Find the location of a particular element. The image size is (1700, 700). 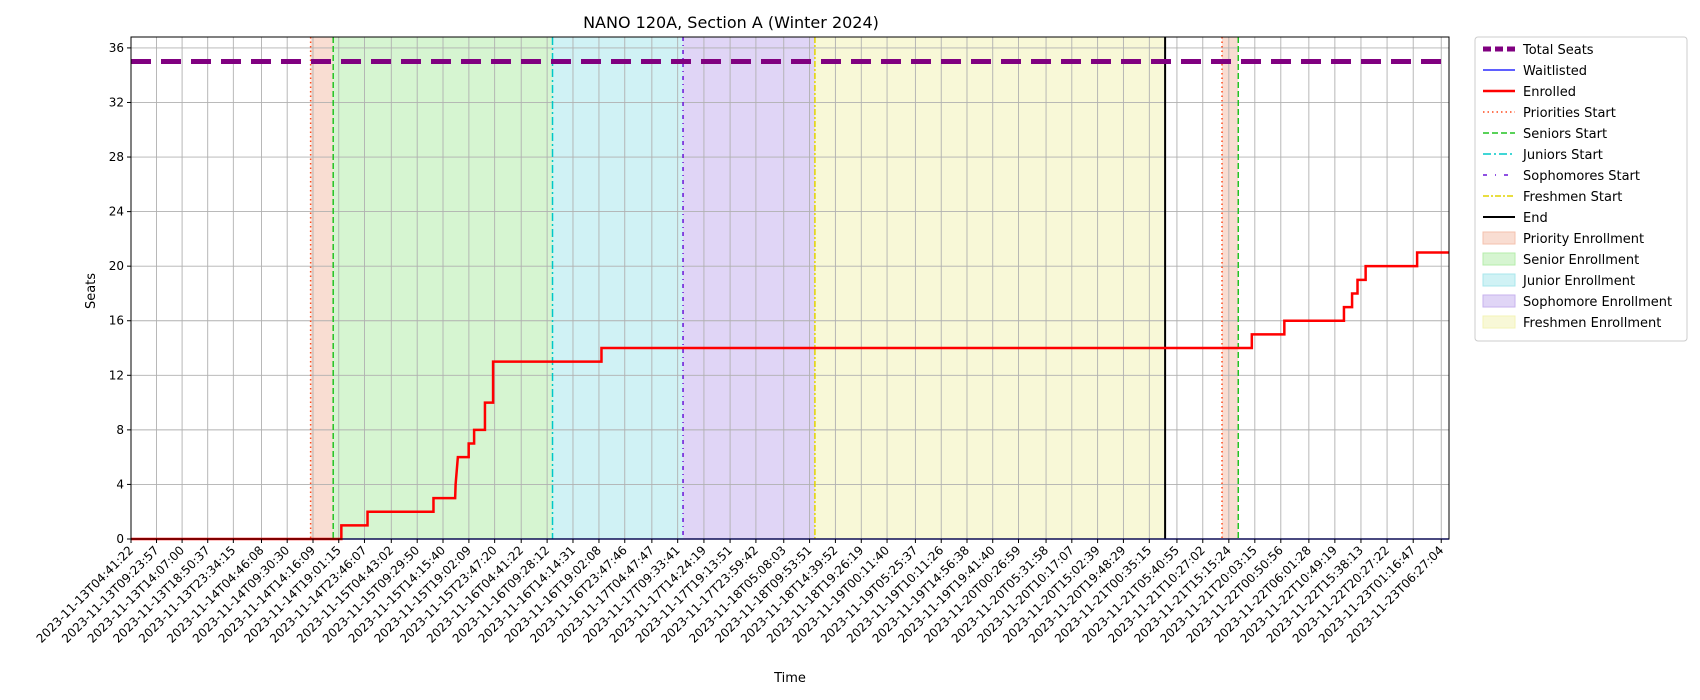

legend-entry: Priority Enrollment is located at coordinates (1583, 239).